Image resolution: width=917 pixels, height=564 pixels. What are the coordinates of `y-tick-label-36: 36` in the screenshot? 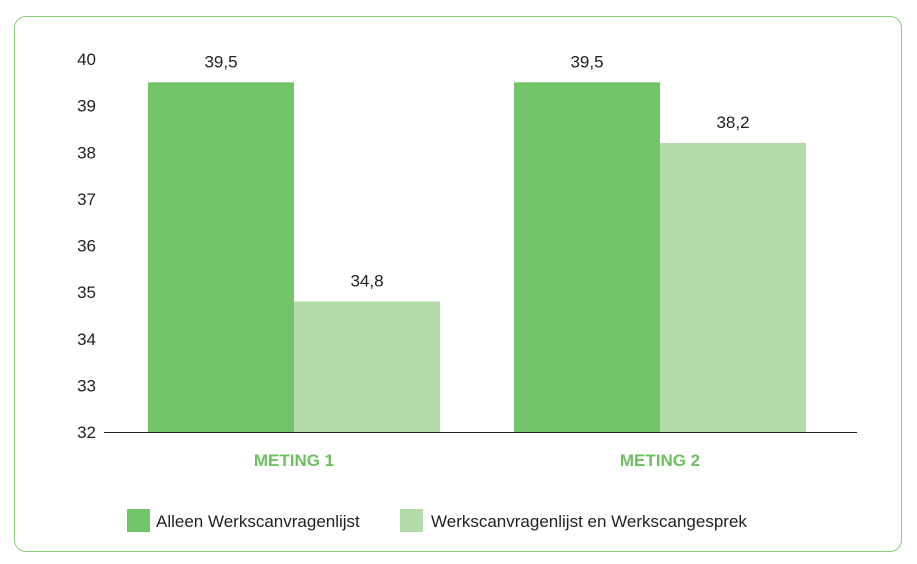 It's located at (86, 246).